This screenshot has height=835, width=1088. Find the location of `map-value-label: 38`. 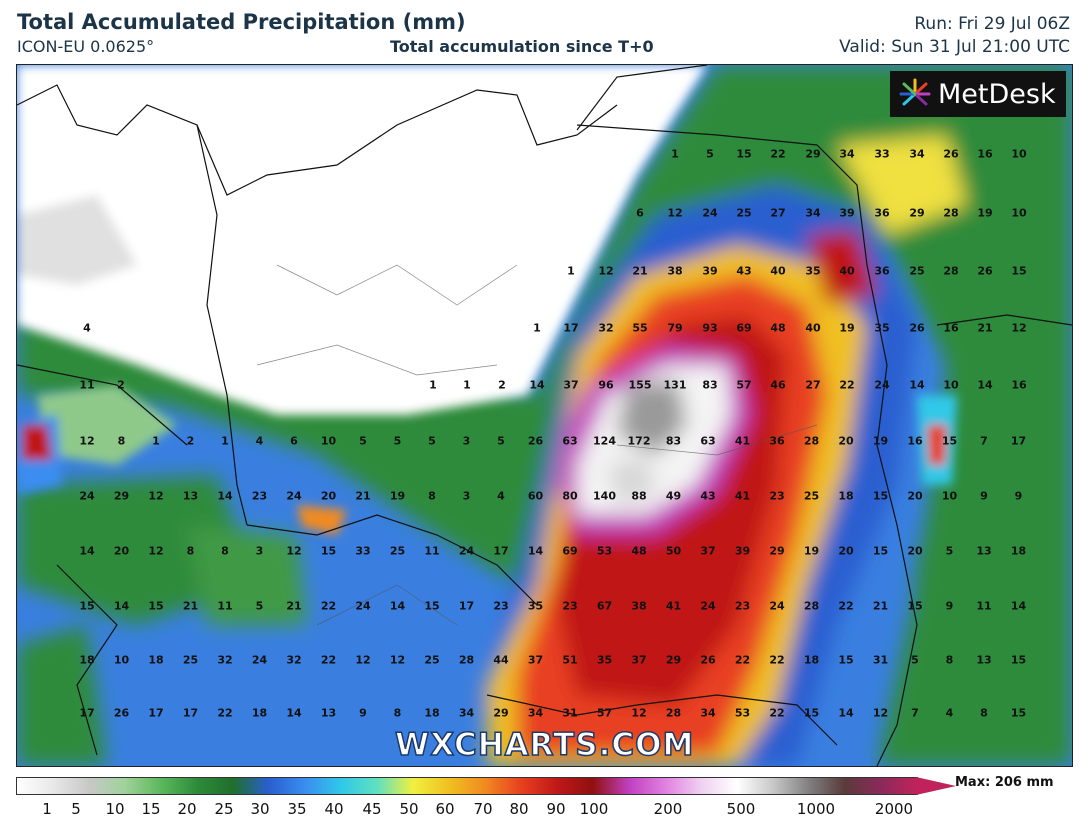

map-value-label: 38 is located at coordinates (639, 606).